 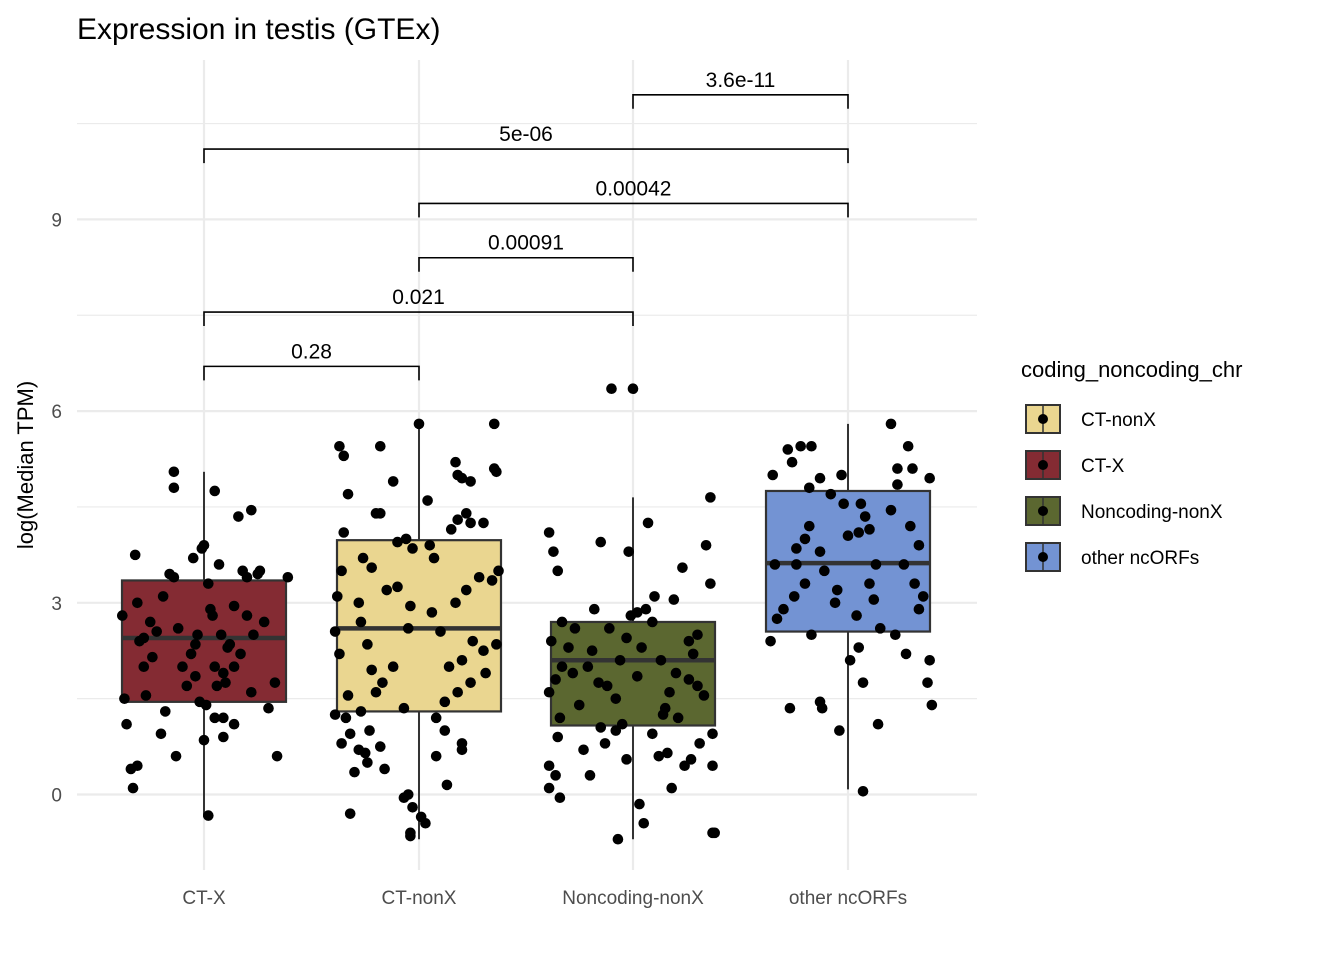 What do you see at coordinates (526, 134) in the screenshot?
I see `p-value-label: 5e-06` at bounding box center [526, 134].